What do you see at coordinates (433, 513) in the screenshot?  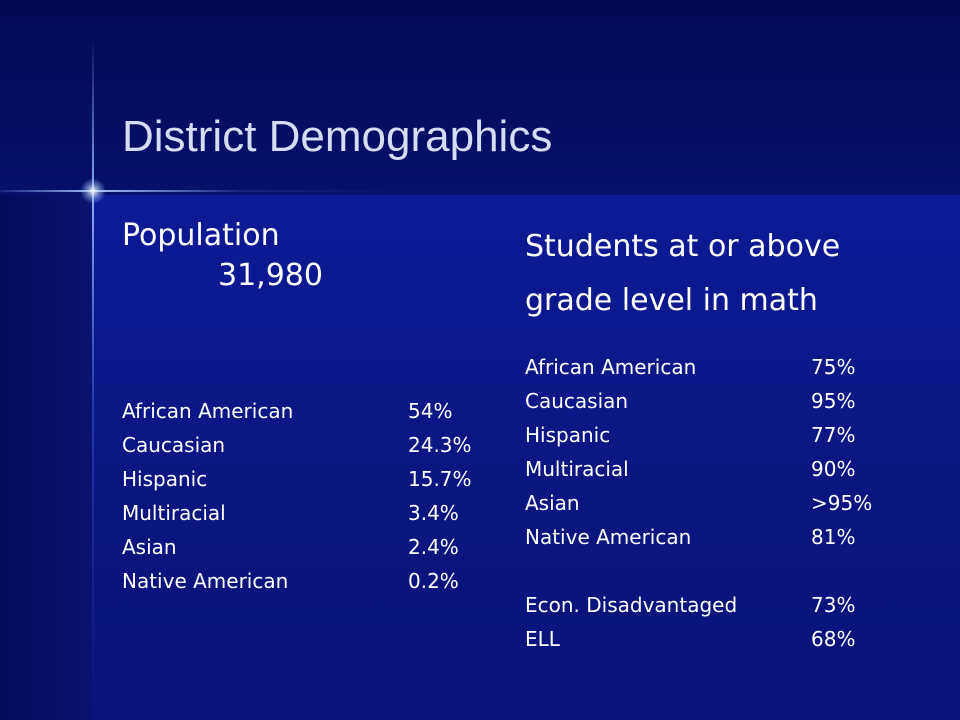 I see `row-value: 3.4%` at bounding box center [433, 513].